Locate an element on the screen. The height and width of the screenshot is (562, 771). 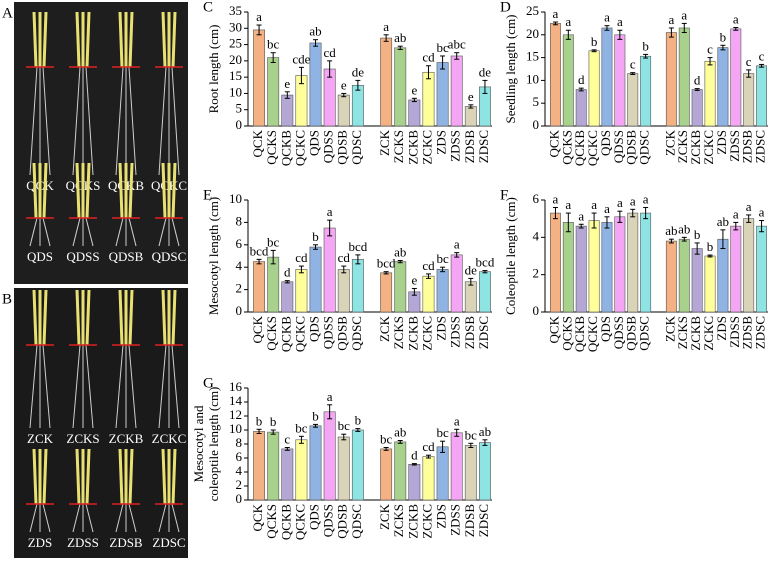
photo-label: QDSB is located at coordinates (126, 256).